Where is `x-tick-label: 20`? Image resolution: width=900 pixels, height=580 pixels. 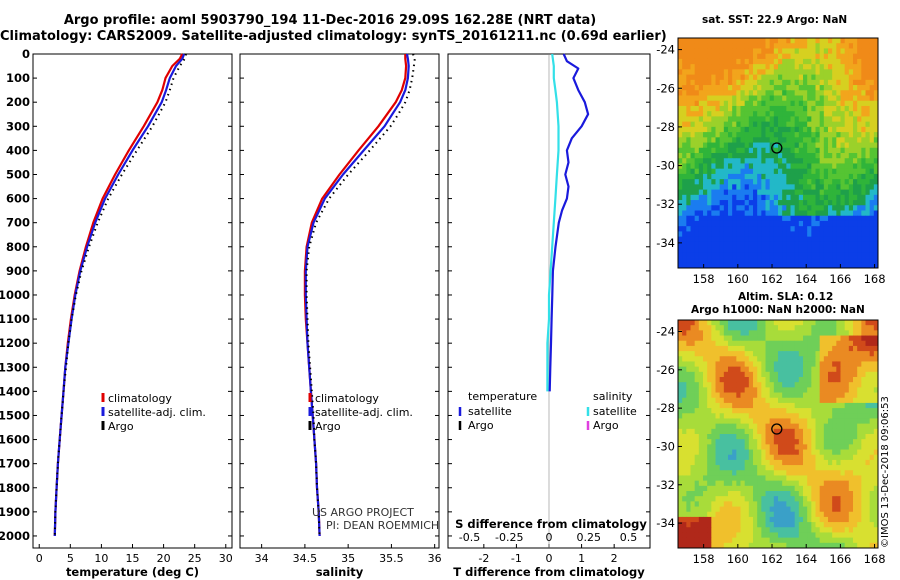
x-tick-label: 20 is located at coordinates (164, 558).